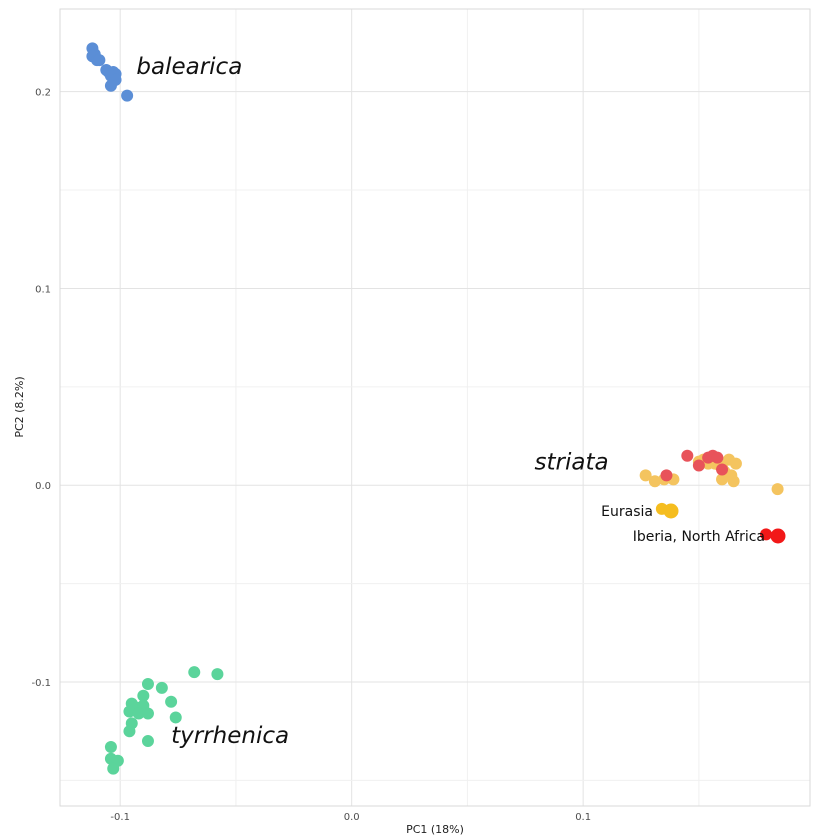 The height and width of the screenshot is (839, 813). What do you see at coordinates (627, 512) in the screenshot?
I see `legend-label: Eurasia` at bounding box center [627, 512].